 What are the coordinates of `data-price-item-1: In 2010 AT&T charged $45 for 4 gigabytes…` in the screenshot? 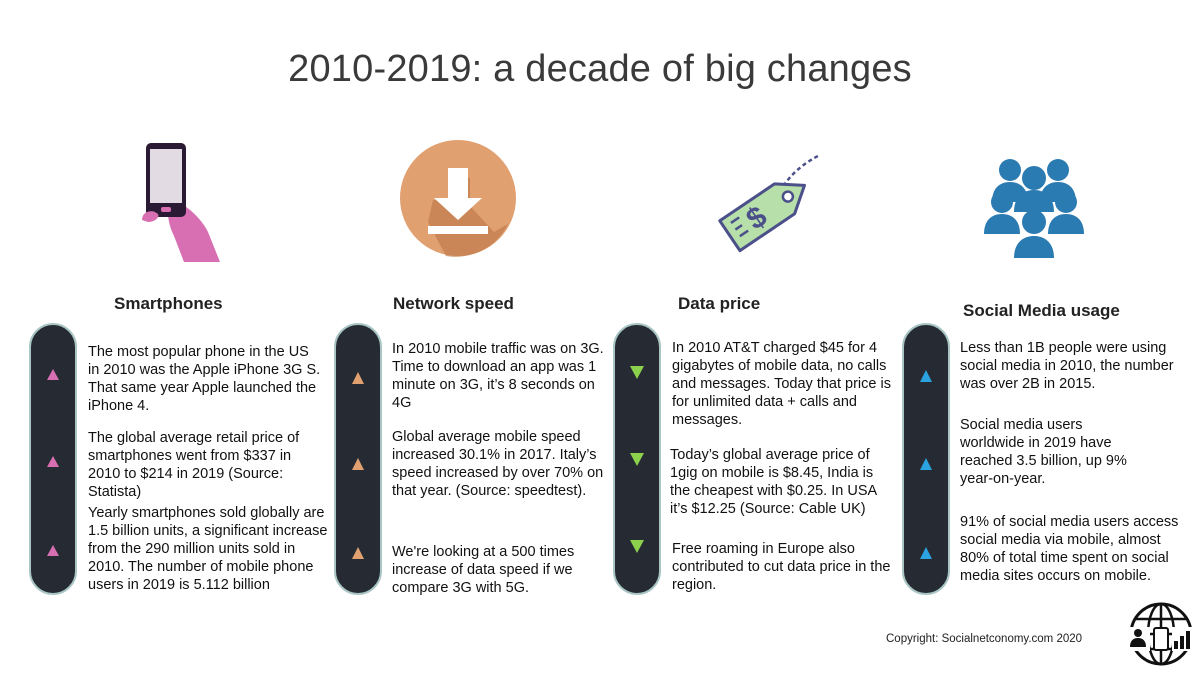 It's located at (781, 384).